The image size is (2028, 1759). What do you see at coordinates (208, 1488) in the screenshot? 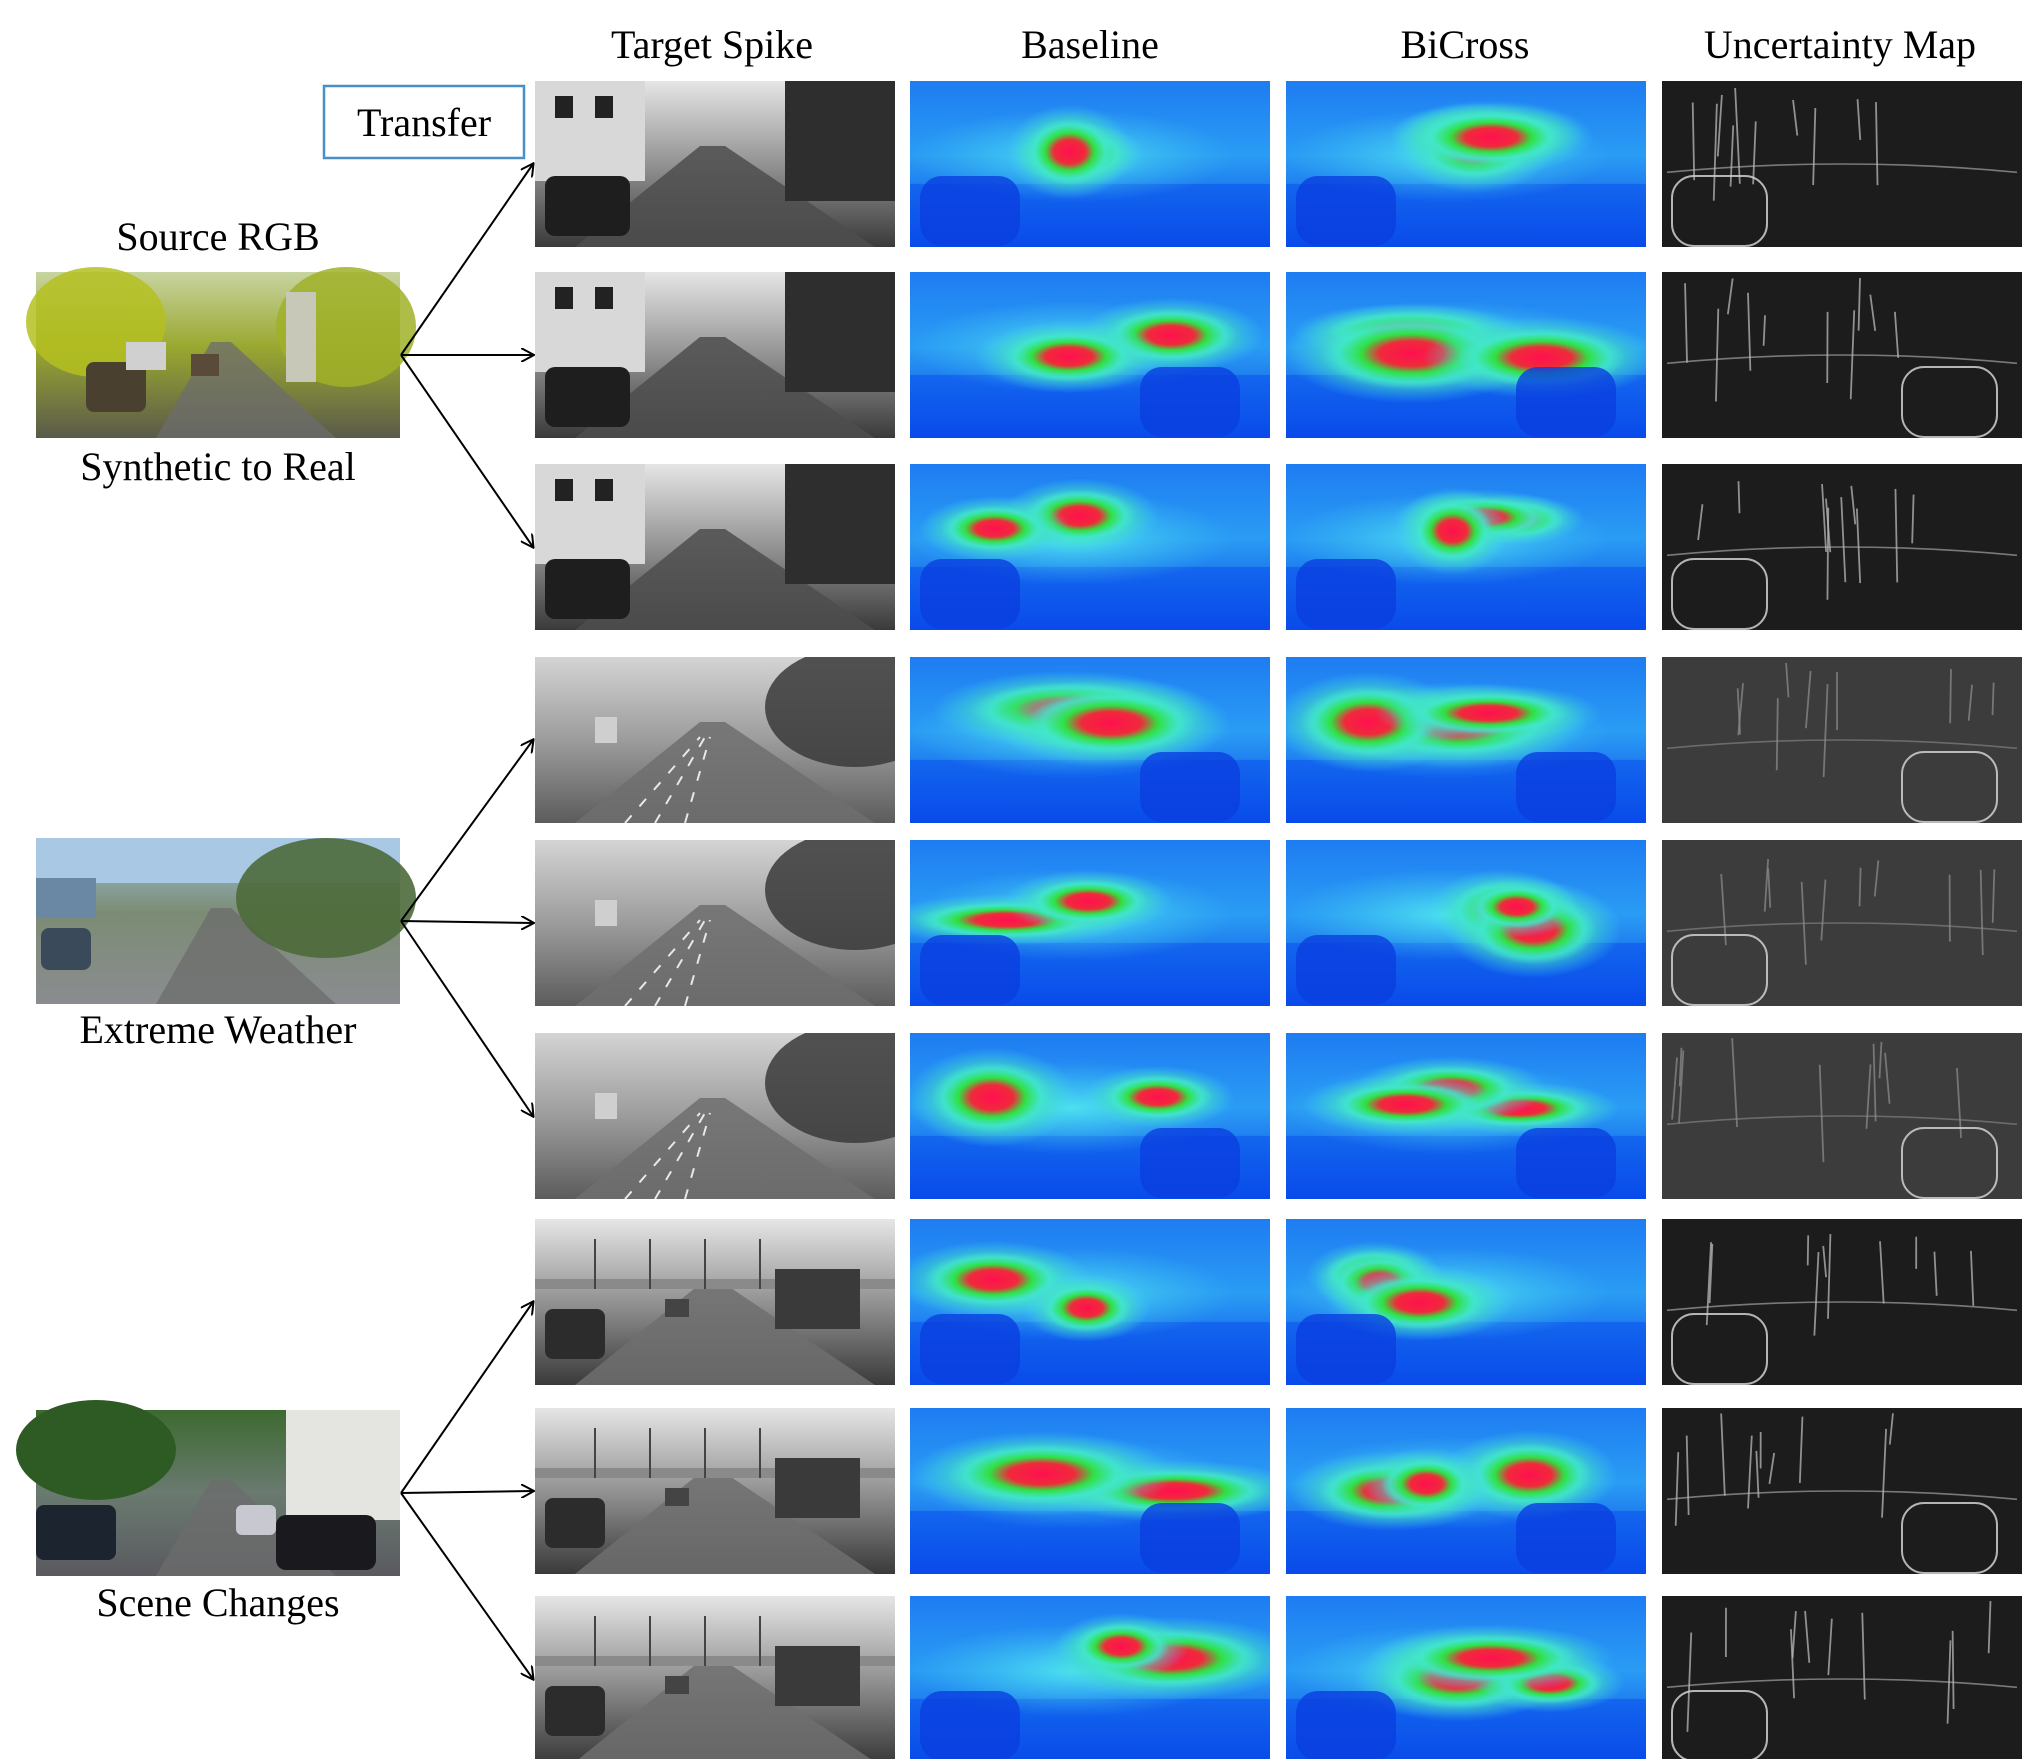
I see `source-image-scene` at bounding box center [208, 1488].